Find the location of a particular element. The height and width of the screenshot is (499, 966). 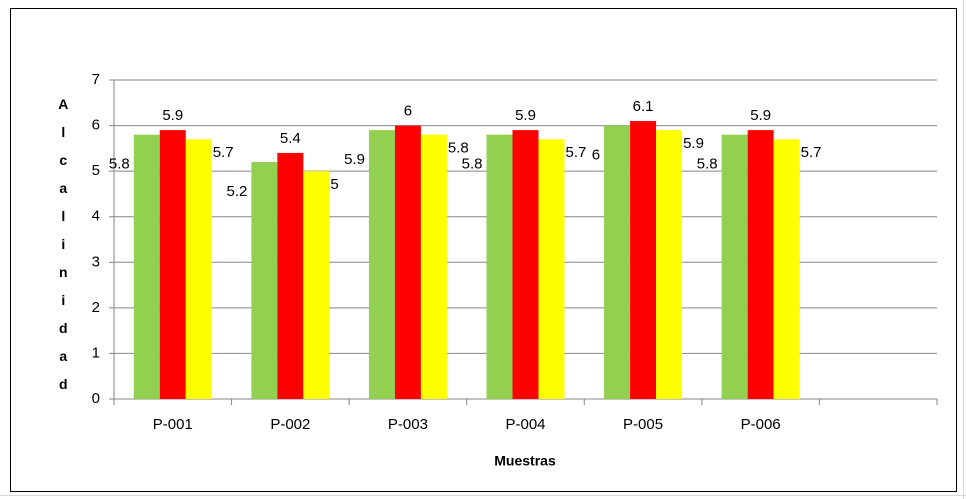

x-axis-title: Muestras is located at coordinates (525, 461).